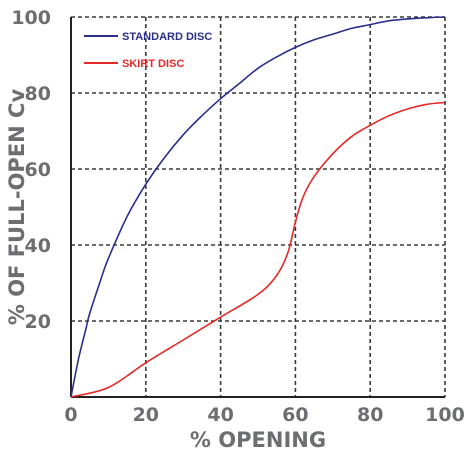 The width and height of the screenshot is (466, 456). What do you see at coordinates (38, 322) in the screenshot?
I see `y-tick-label: 20` at bounding box center [38, 322].